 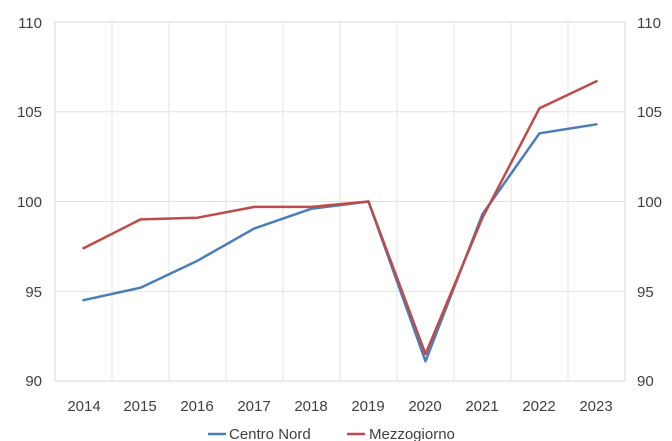 I want to click on y-right-tick-label: 105, so click(x=649, y=112).